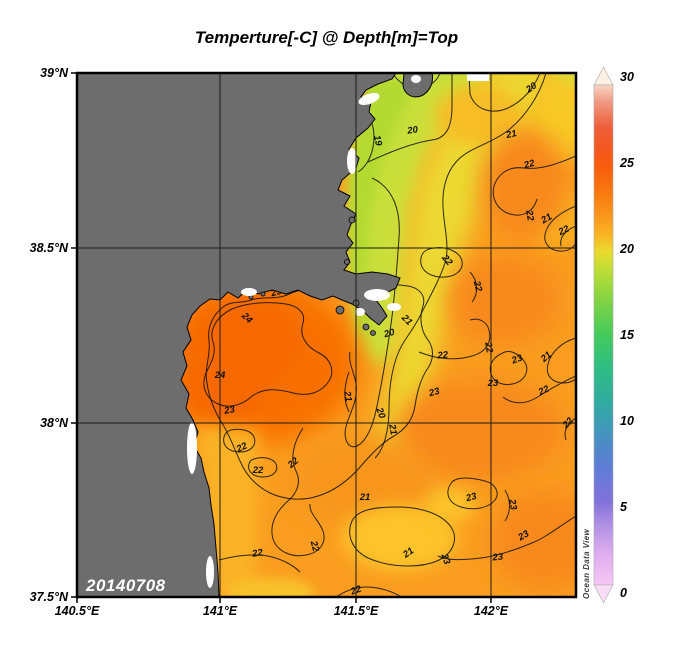  I want to click on y-axis: 39°N 38.5°N 38°N 37.5°N, so click(53, 335).